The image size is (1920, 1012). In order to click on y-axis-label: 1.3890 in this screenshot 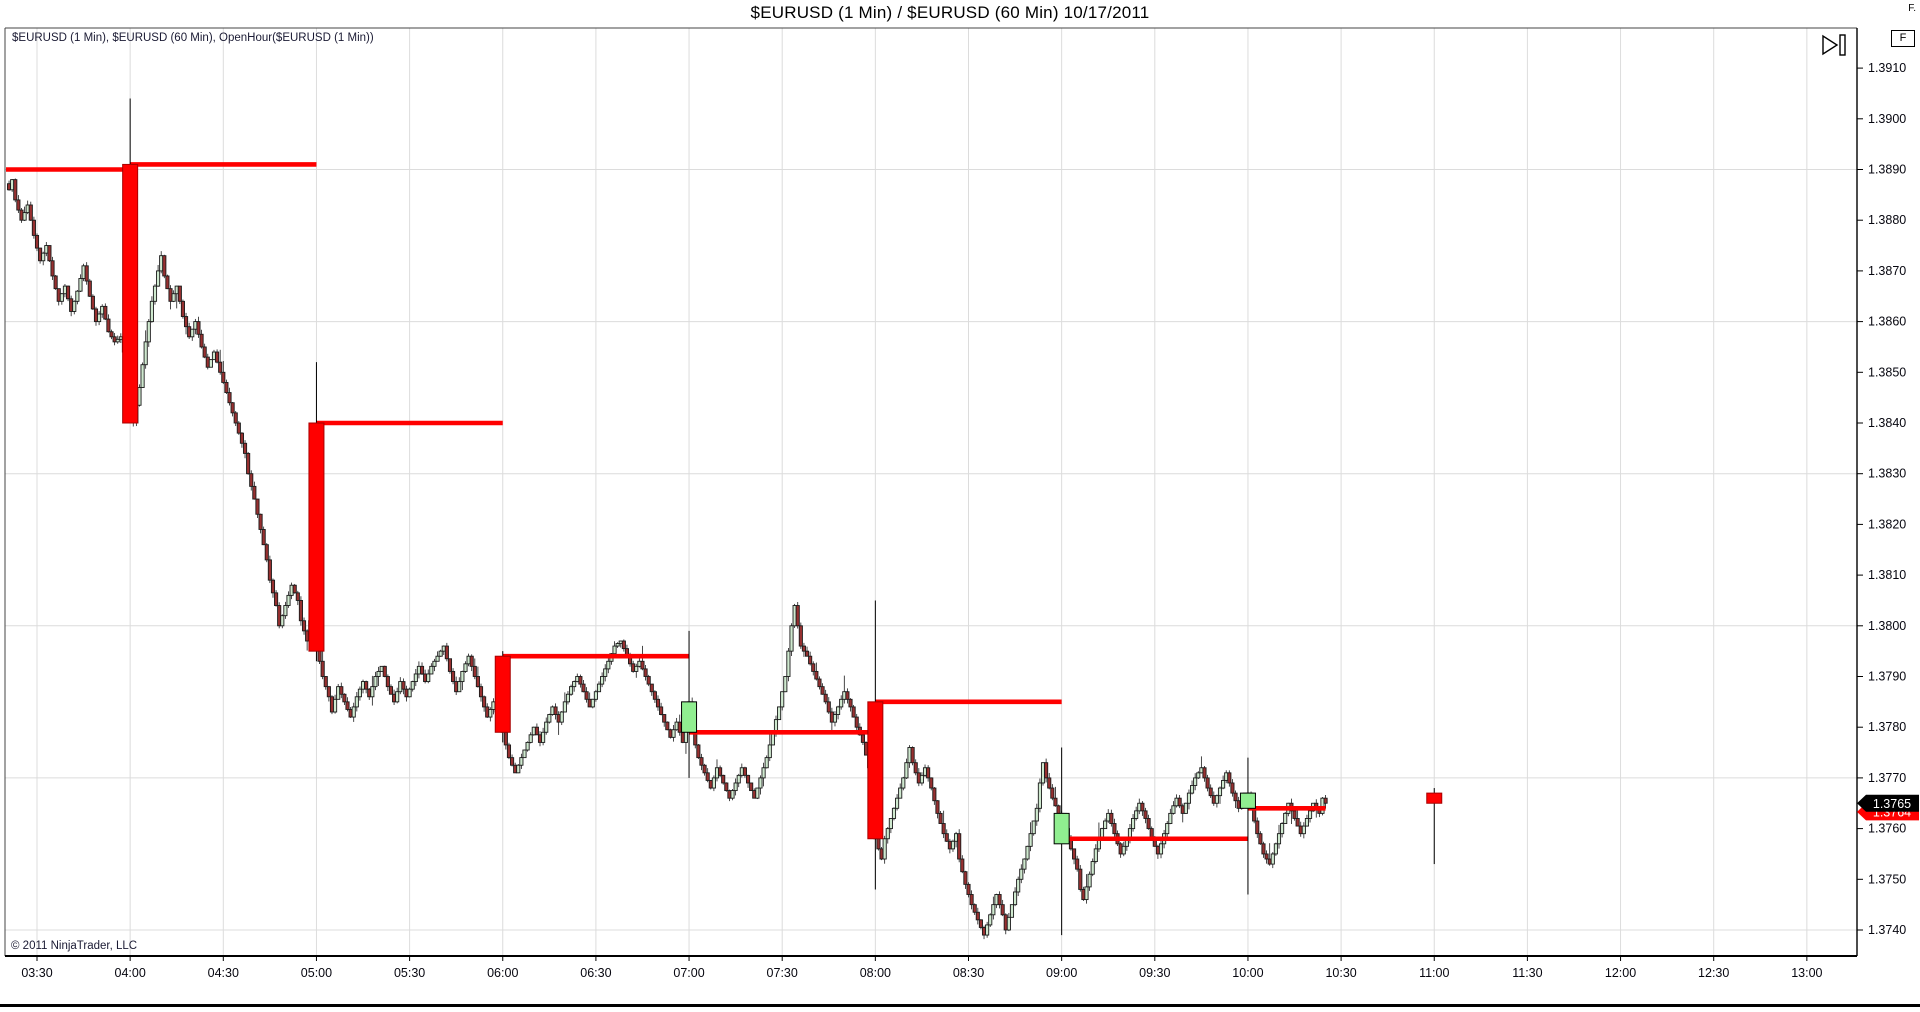, I will do `click(1887, 170)`.